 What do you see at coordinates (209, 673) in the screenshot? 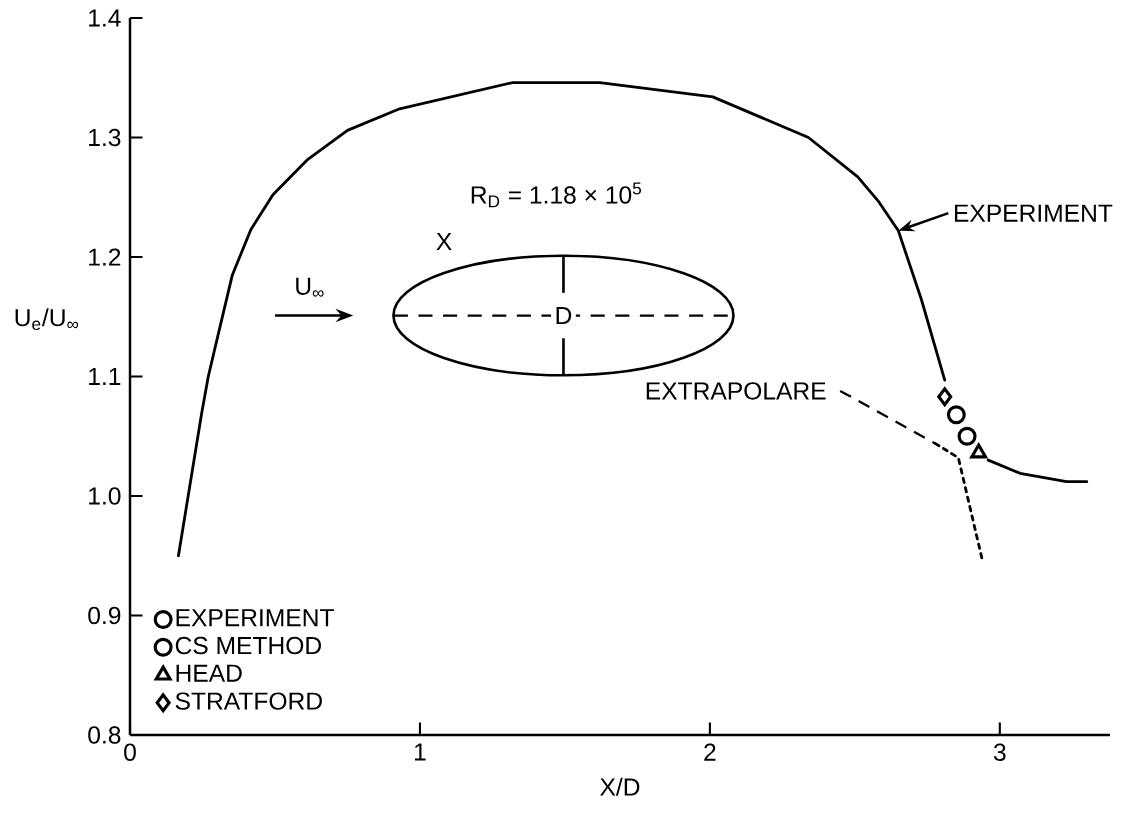
I see `legend-label: HEAD` at bounding box center [209, 673].